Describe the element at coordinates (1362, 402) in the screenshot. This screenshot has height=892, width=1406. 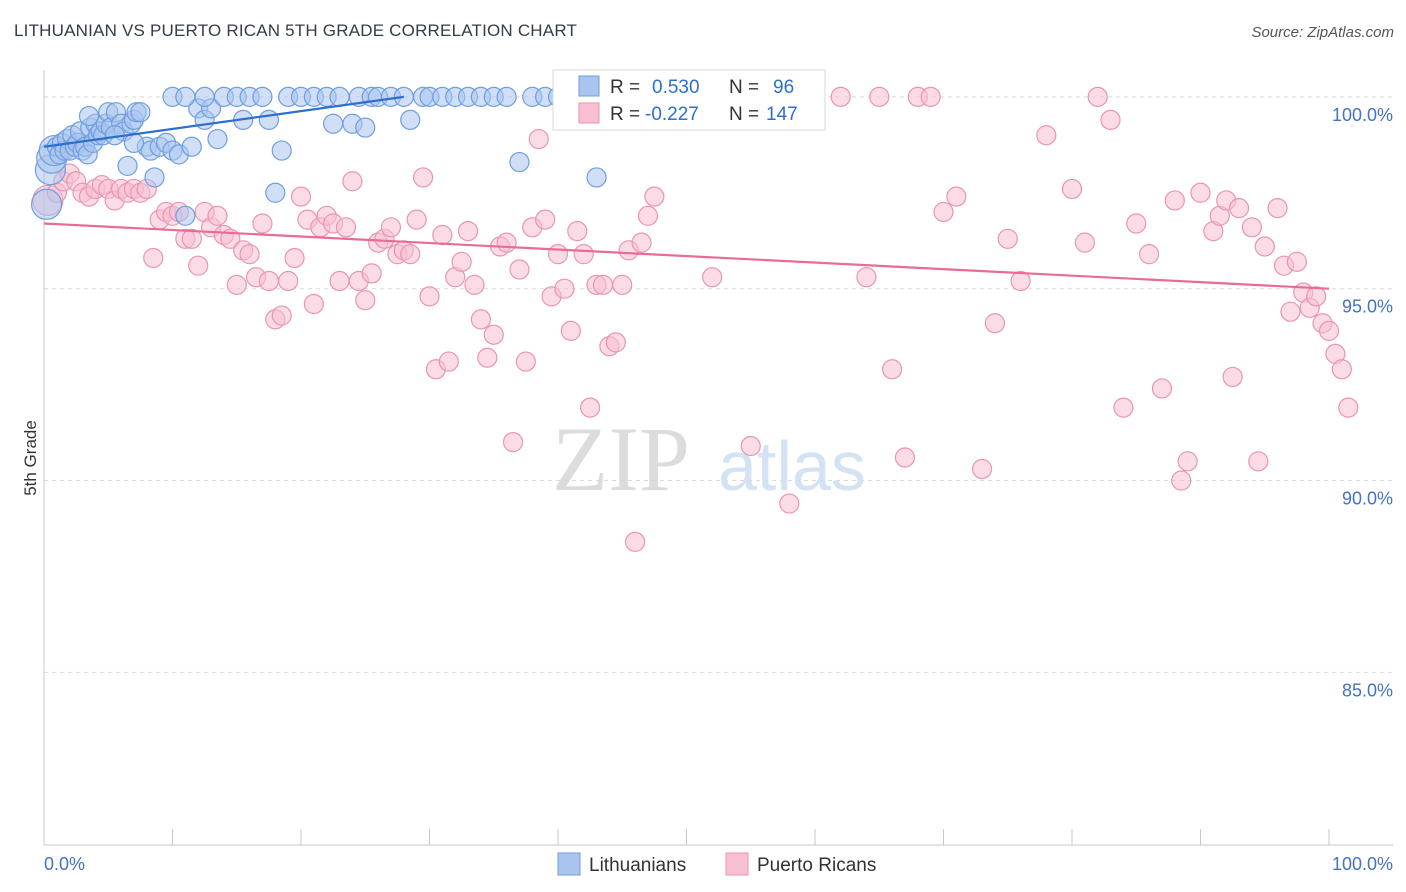
I see `y-tick-labels: 100.0% 95.0% 90.0% 85.0%` at that location.